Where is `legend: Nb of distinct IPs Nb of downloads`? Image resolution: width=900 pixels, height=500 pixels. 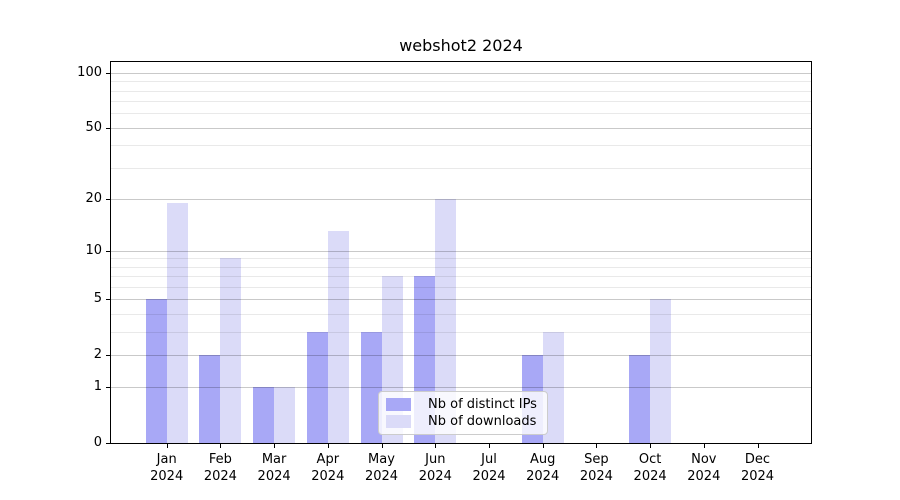
legend: Nb of distinct IPs Nb of downloads is located at coordinates (463, 413).